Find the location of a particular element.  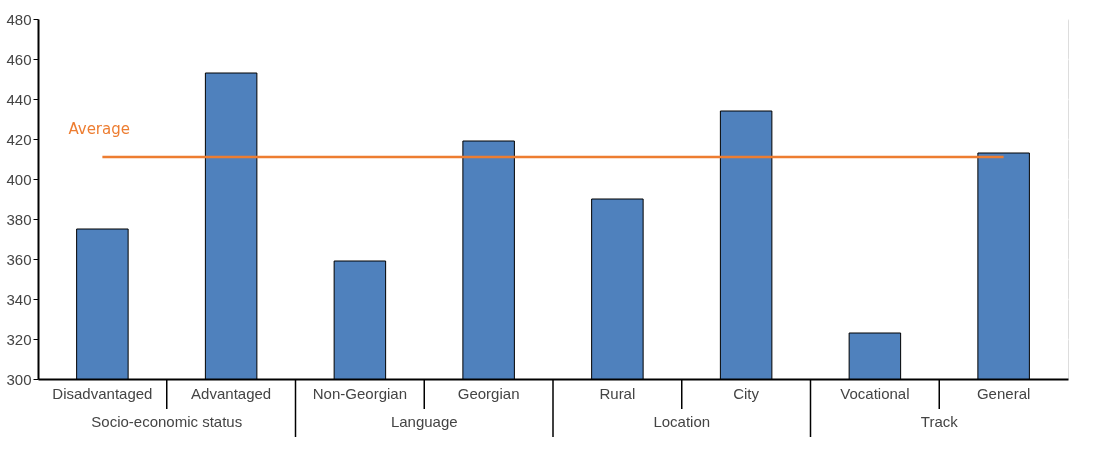

y-tick-label: 480 is located at coordinates (19, 19).